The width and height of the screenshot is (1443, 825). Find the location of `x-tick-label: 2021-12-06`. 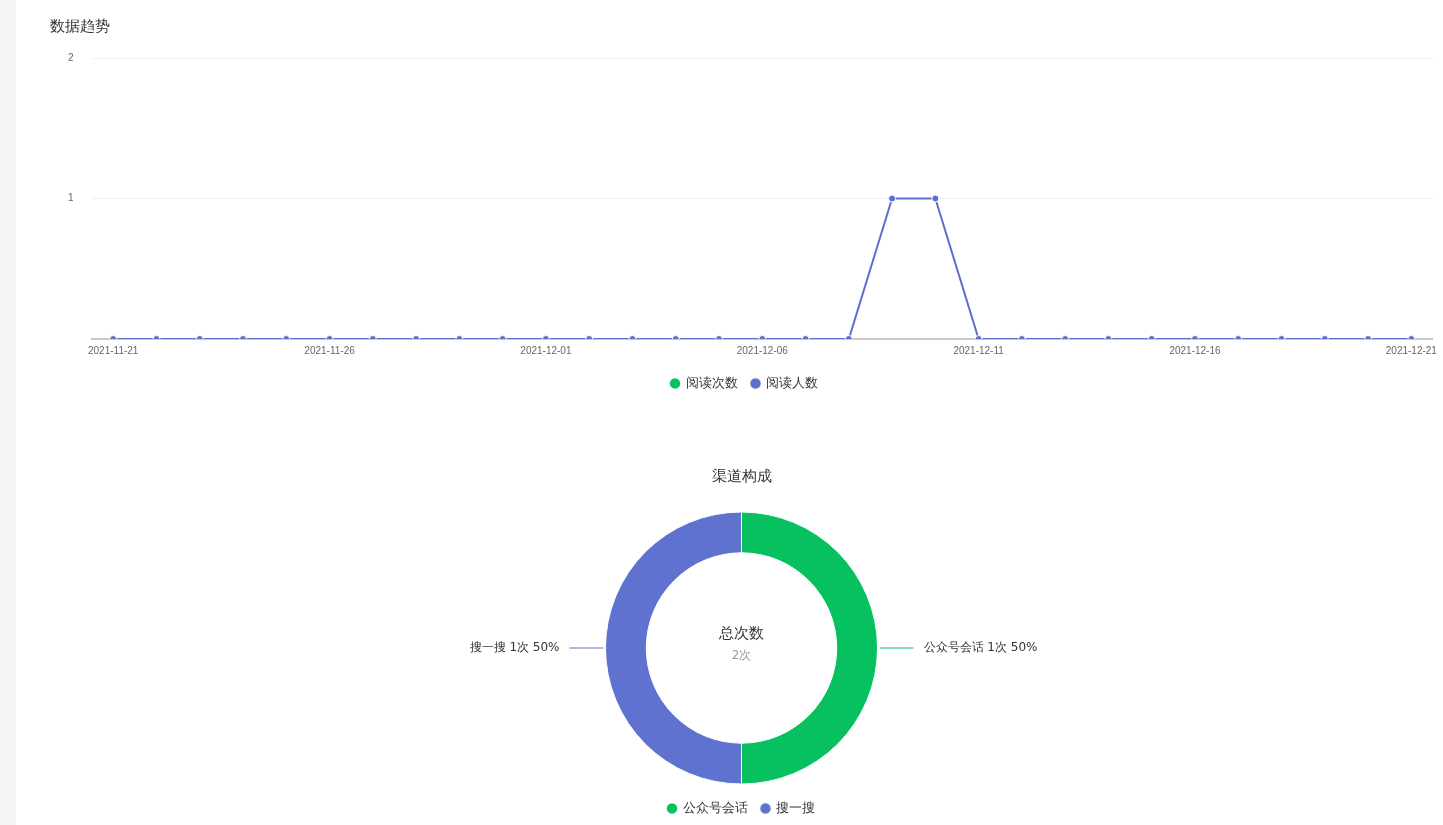

x-tick-label: 2021-12-06 is located at coordinates (762, 350).